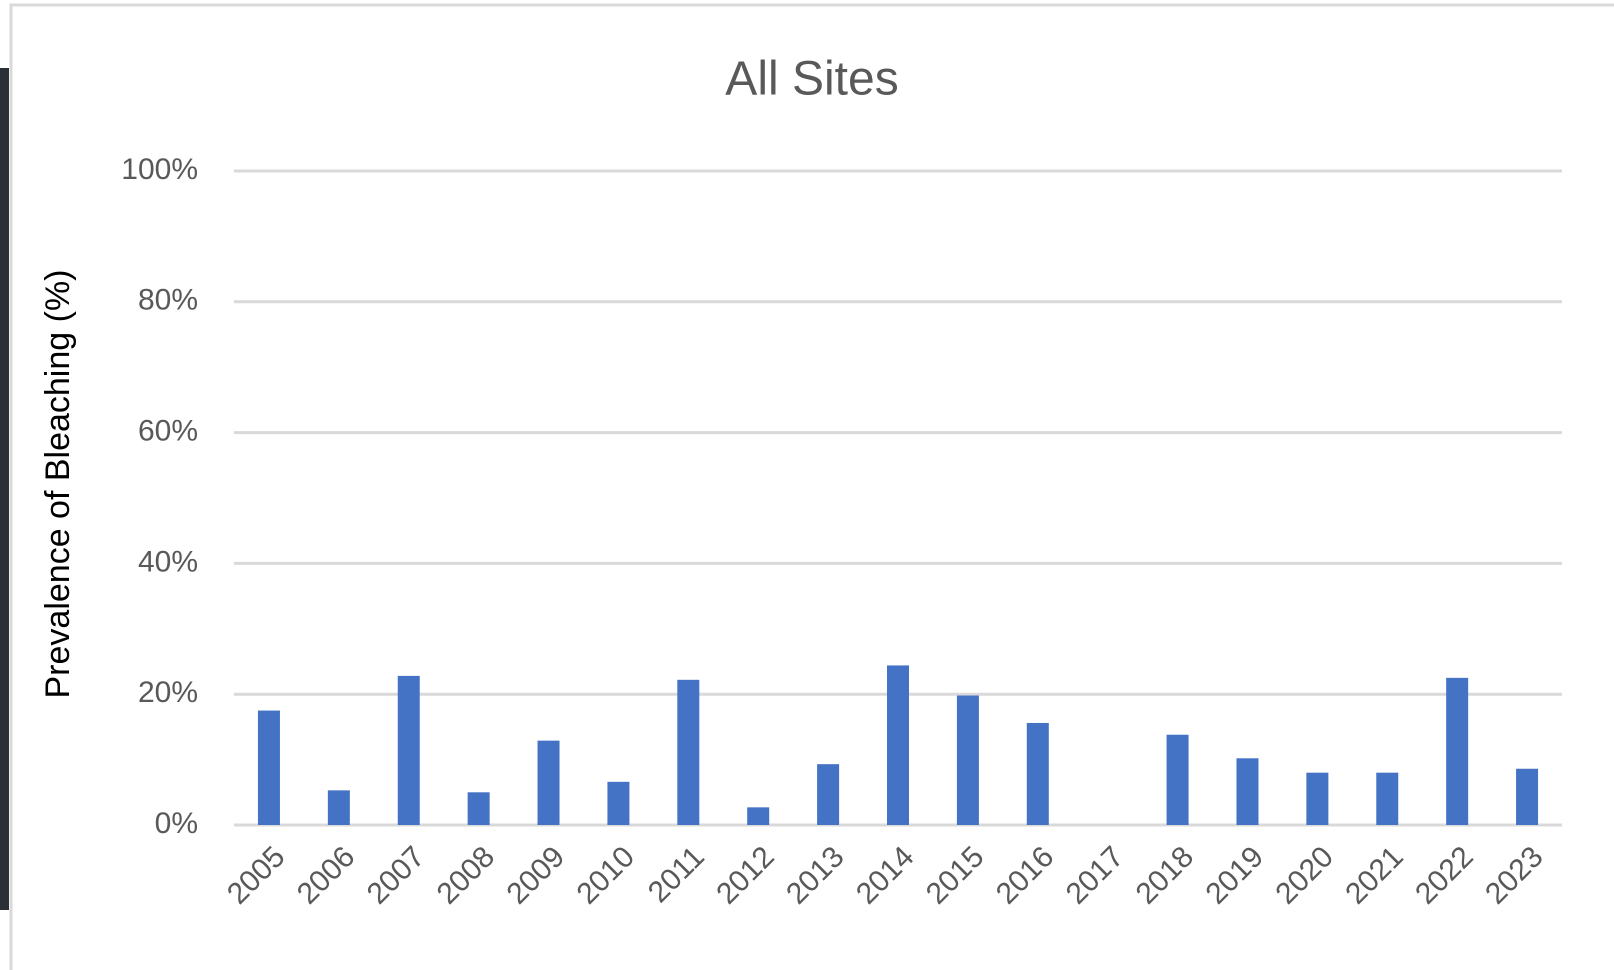 The height and width of the screenshot is (970, 1614). What do you see at coordinates (176, 823) in the screenshot?
I see `y-tick-label: 0%` at bounding box center [176, 823].